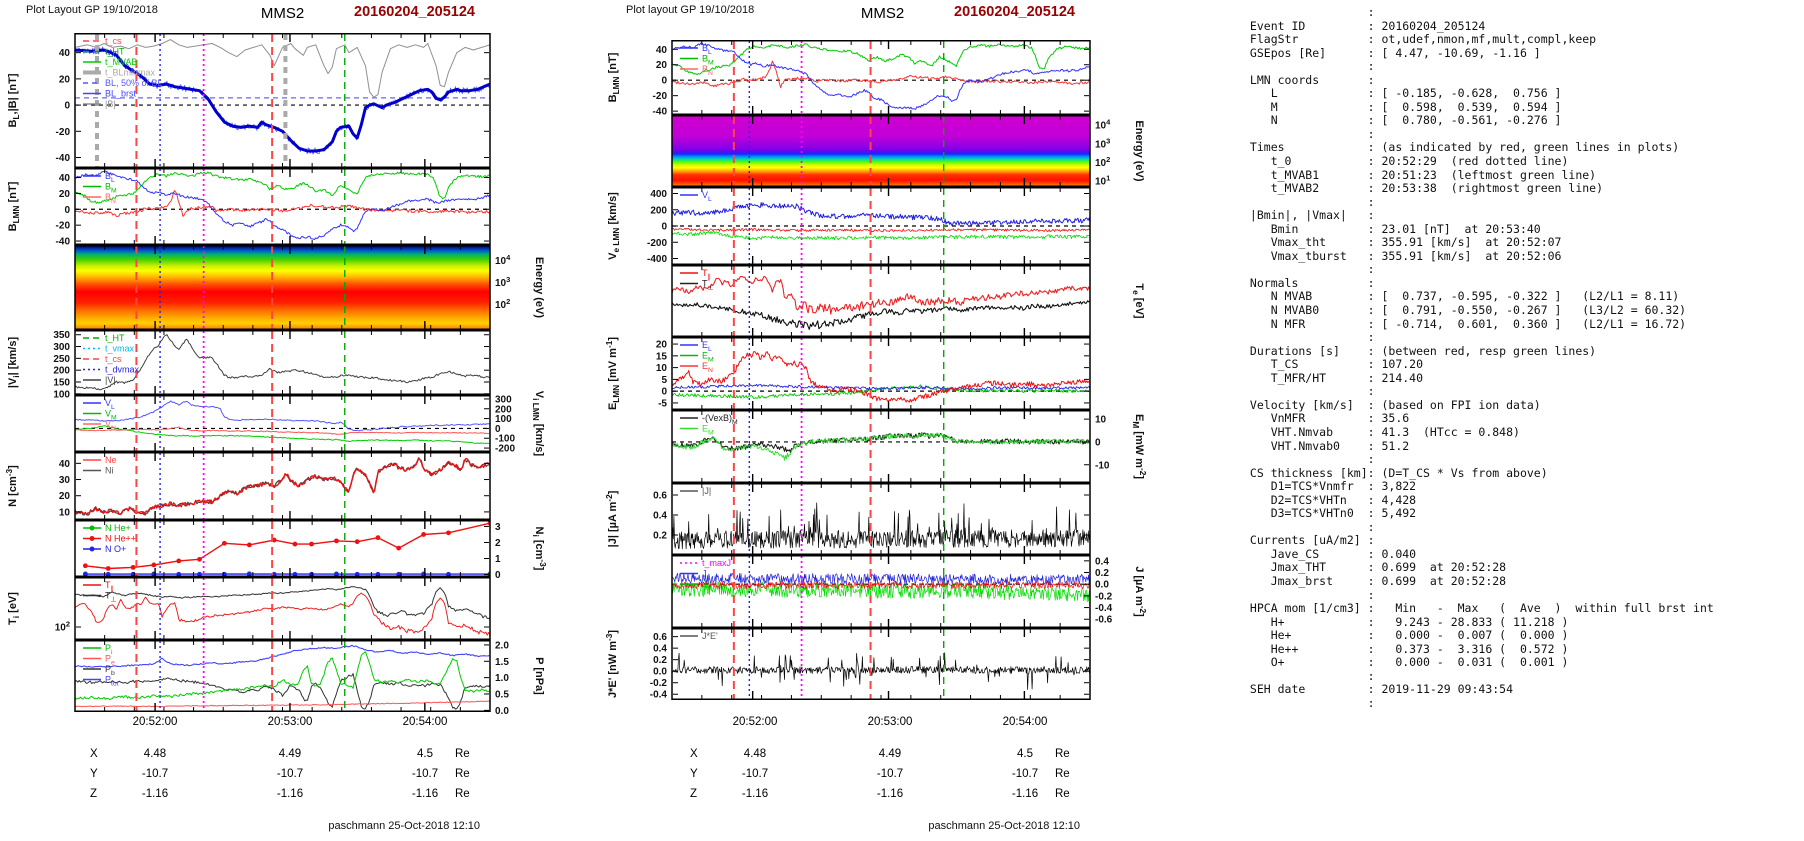  I want to click on time-tick-label: 20:53:00, so click(890, 722).